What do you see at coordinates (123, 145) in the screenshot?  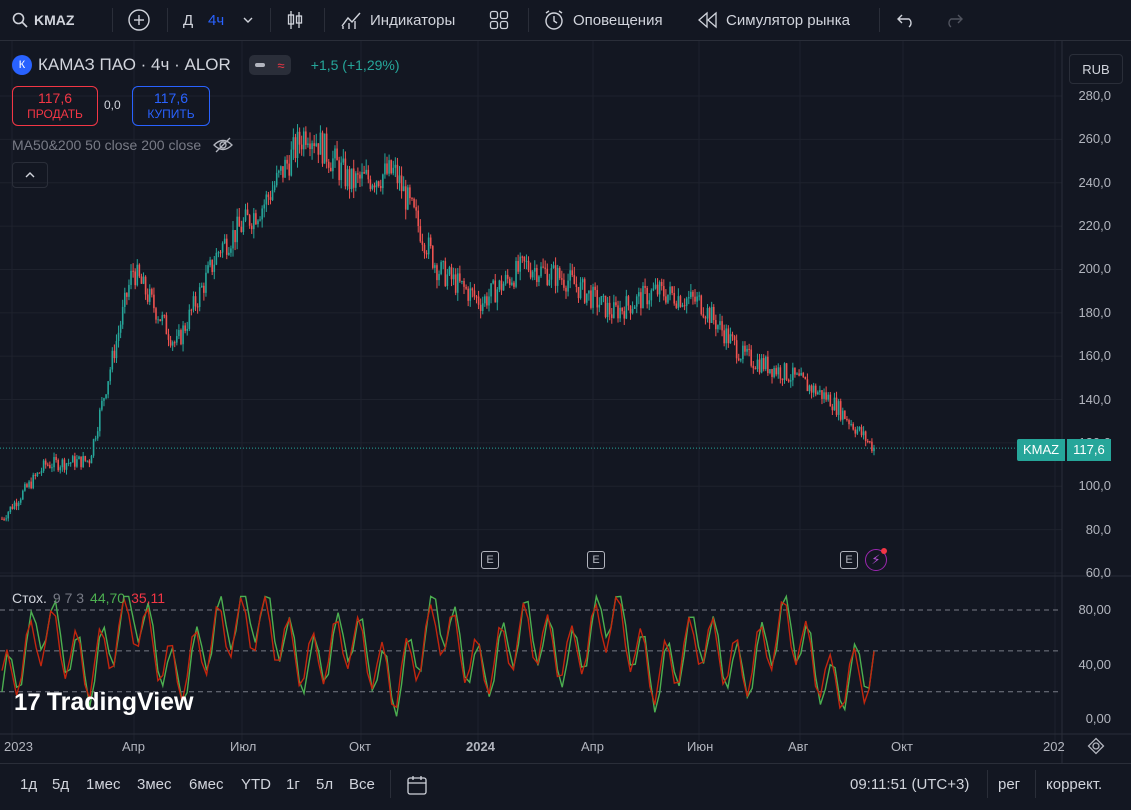 I see `ma-legend: MA50&200 50 close 200 close` at bounding box center [123, 145].